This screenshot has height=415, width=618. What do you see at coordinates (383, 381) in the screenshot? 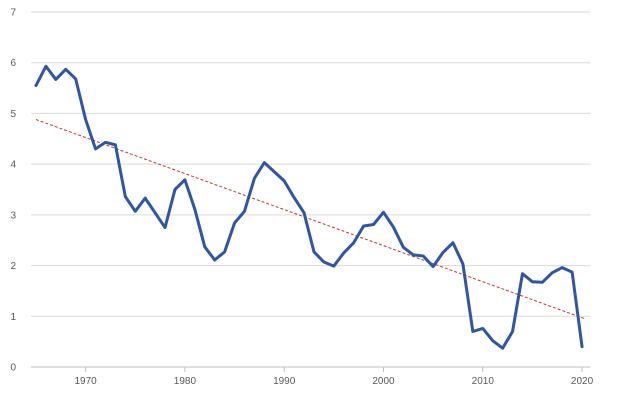
I see `x-tick-label: 2000` at bounding box center [383, 381].